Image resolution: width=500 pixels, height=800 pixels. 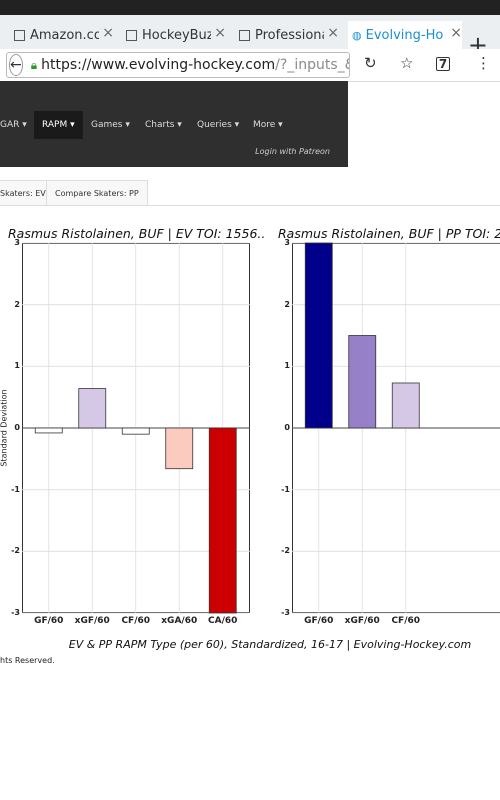 I want to click on subtab-skaters-ev: Skaters: EV, so click(x=27, y=192).